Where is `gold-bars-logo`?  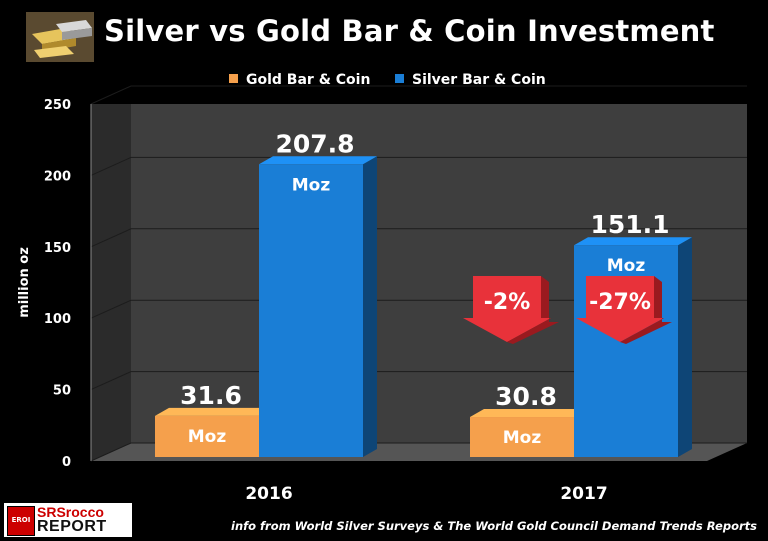 gold-bars-logo is located at coordinates (60, 37).